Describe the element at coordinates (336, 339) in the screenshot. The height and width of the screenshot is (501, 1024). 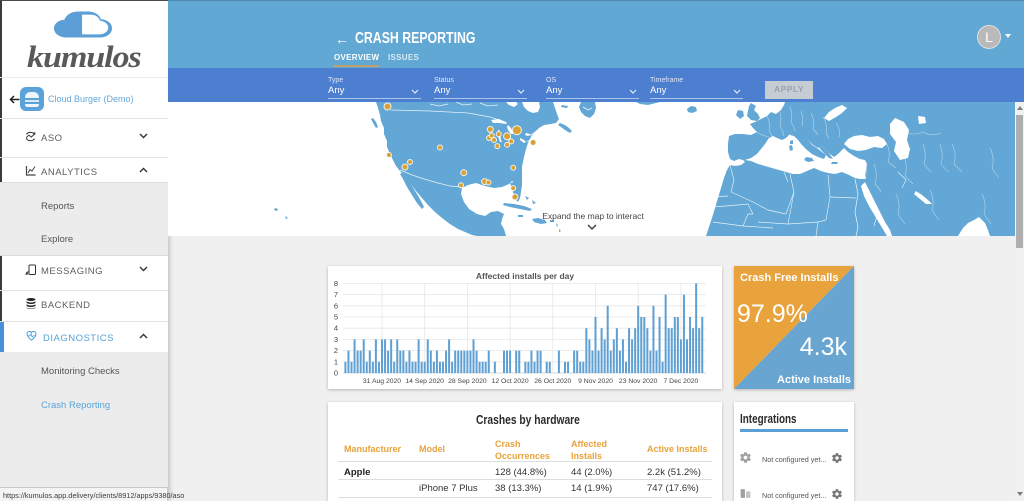
I see `svg-text: 3` at that location.